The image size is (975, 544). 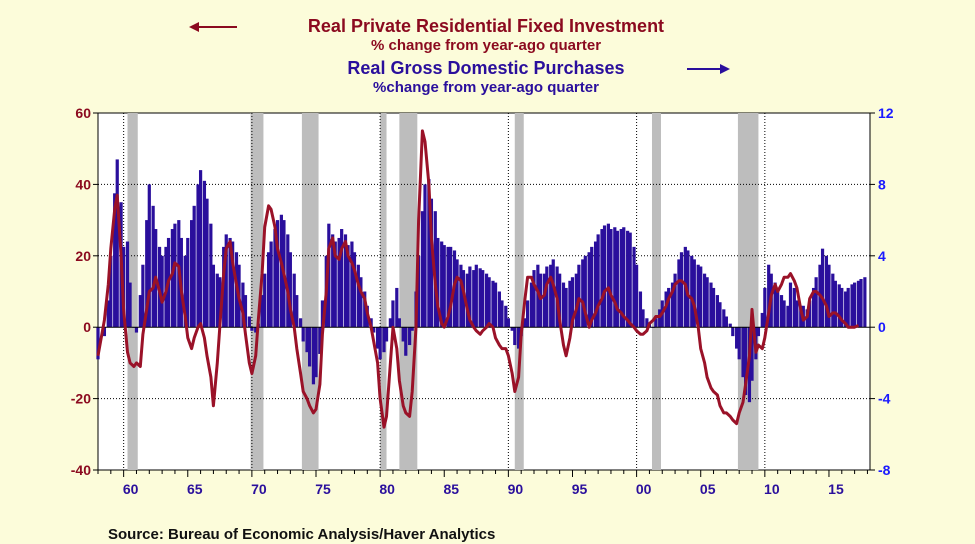 I want to click on x-axis-tick-label: 80, so click(x=387, y=489).